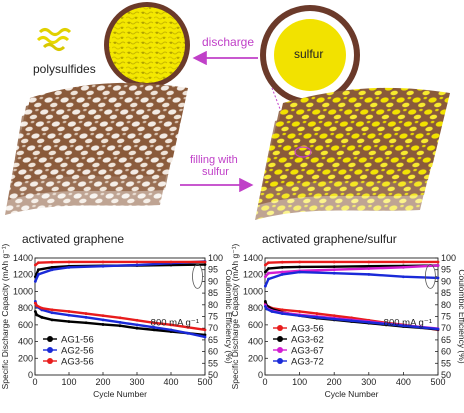  What do you see at coordinates (25, 308) in the screenshot?
I see `y-tick-label: 800` at bounding box center [25, 308].